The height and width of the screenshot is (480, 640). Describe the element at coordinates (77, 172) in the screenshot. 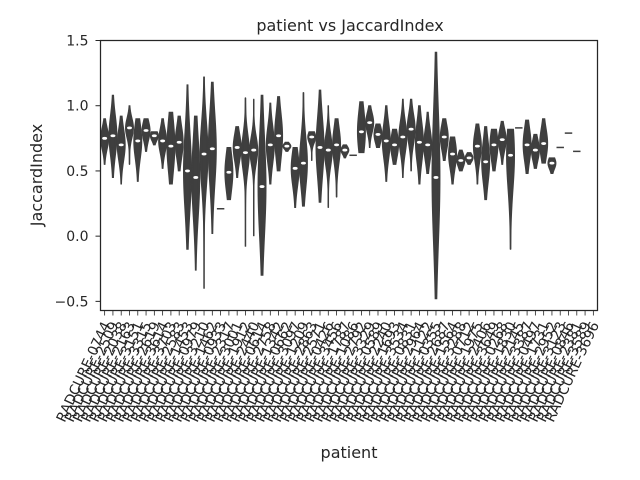

I see `y-tick-label: 0.5` at that location.